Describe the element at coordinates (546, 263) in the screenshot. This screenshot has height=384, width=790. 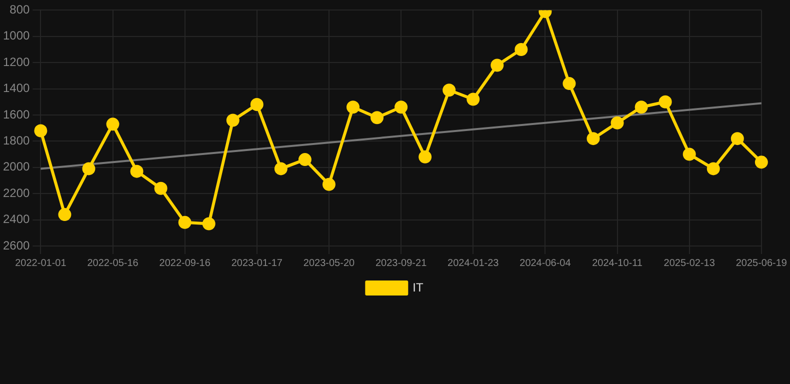
I see `x-tick-label: 2024-06-04` at that location.